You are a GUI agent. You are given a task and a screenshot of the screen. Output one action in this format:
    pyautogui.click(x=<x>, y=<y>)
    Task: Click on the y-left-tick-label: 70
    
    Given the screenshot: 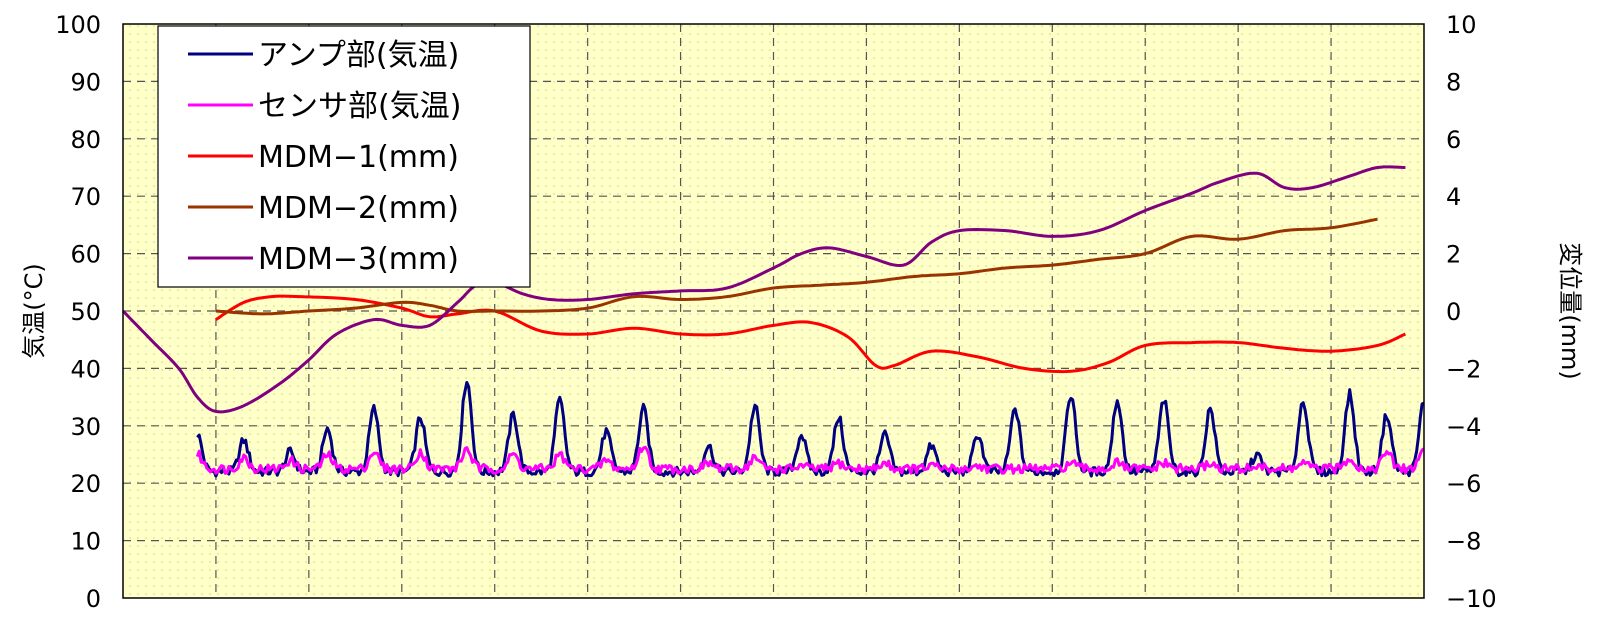 What is the action you would take?
    pyautogui.click(x=85, y=197)
    